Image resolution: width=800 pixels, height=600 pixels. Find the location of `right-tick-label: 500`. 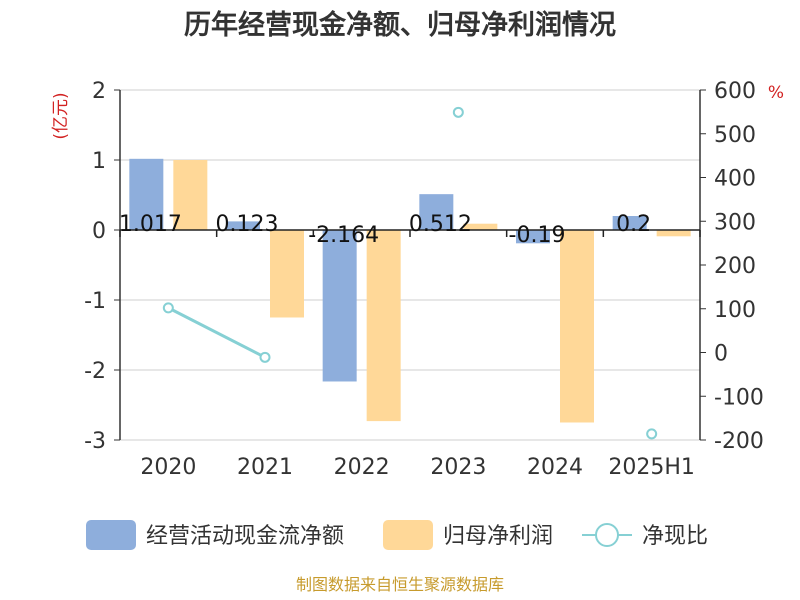

right-tick-label: 500 is located at coordinates (735, 135).